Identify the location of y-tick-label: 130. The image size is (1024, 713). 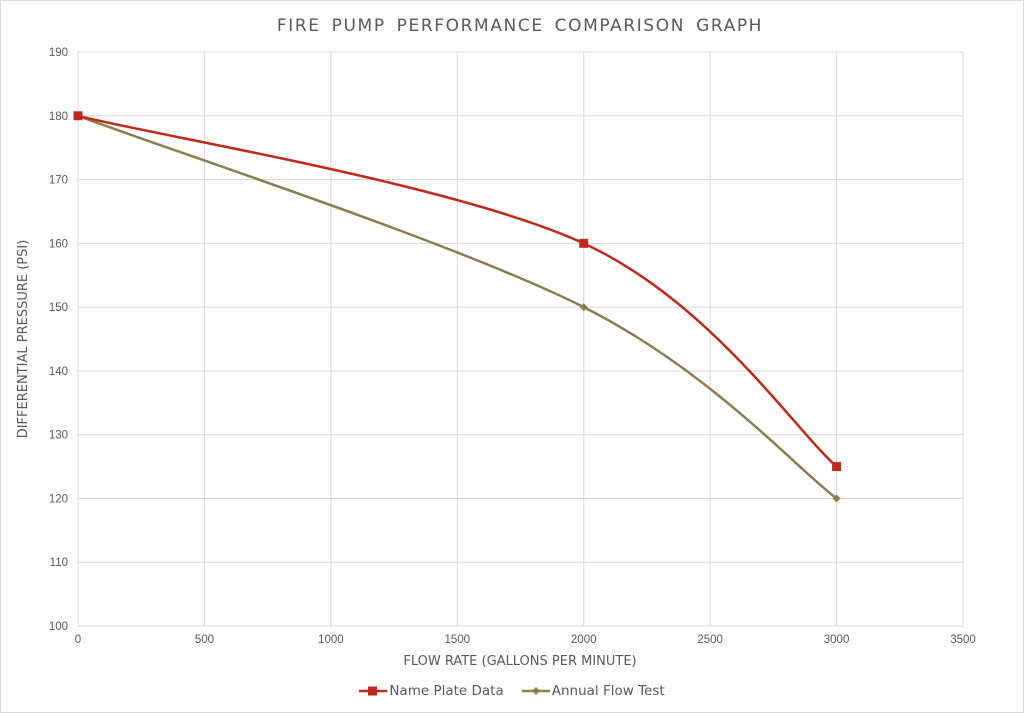
(58, 436).